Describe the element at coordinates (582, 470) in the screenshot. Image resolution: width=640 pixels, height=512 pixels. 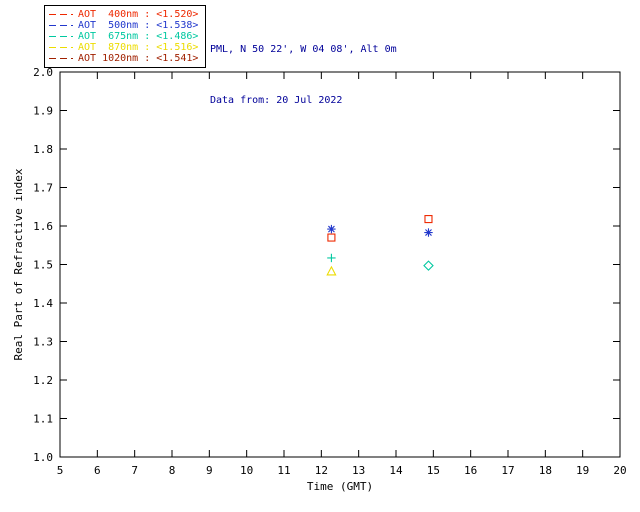
I see `x-tick-label: 19` at that location.